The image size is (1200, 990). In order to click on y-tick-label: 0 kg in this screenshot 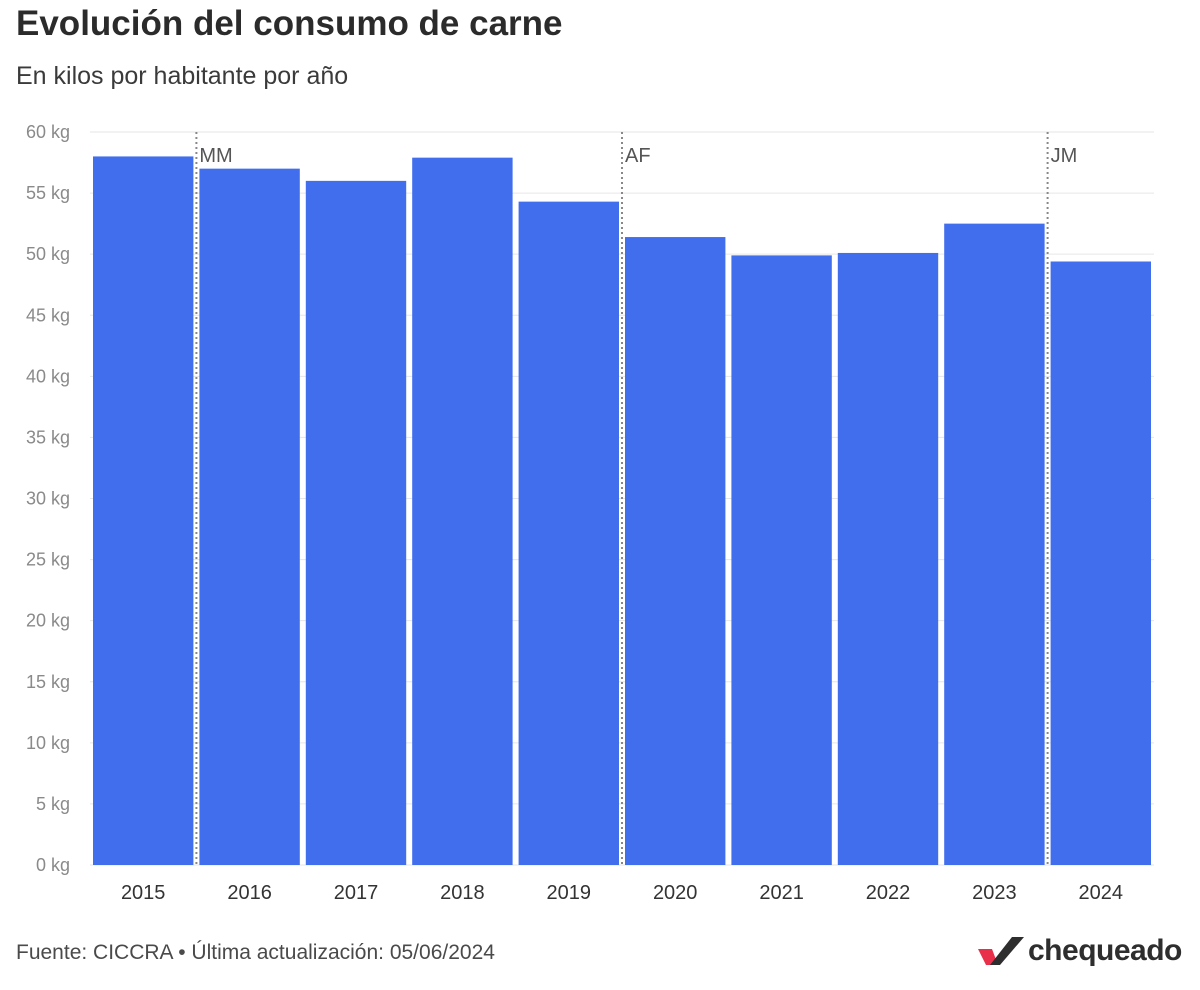, I will do `click(53, 865)`.